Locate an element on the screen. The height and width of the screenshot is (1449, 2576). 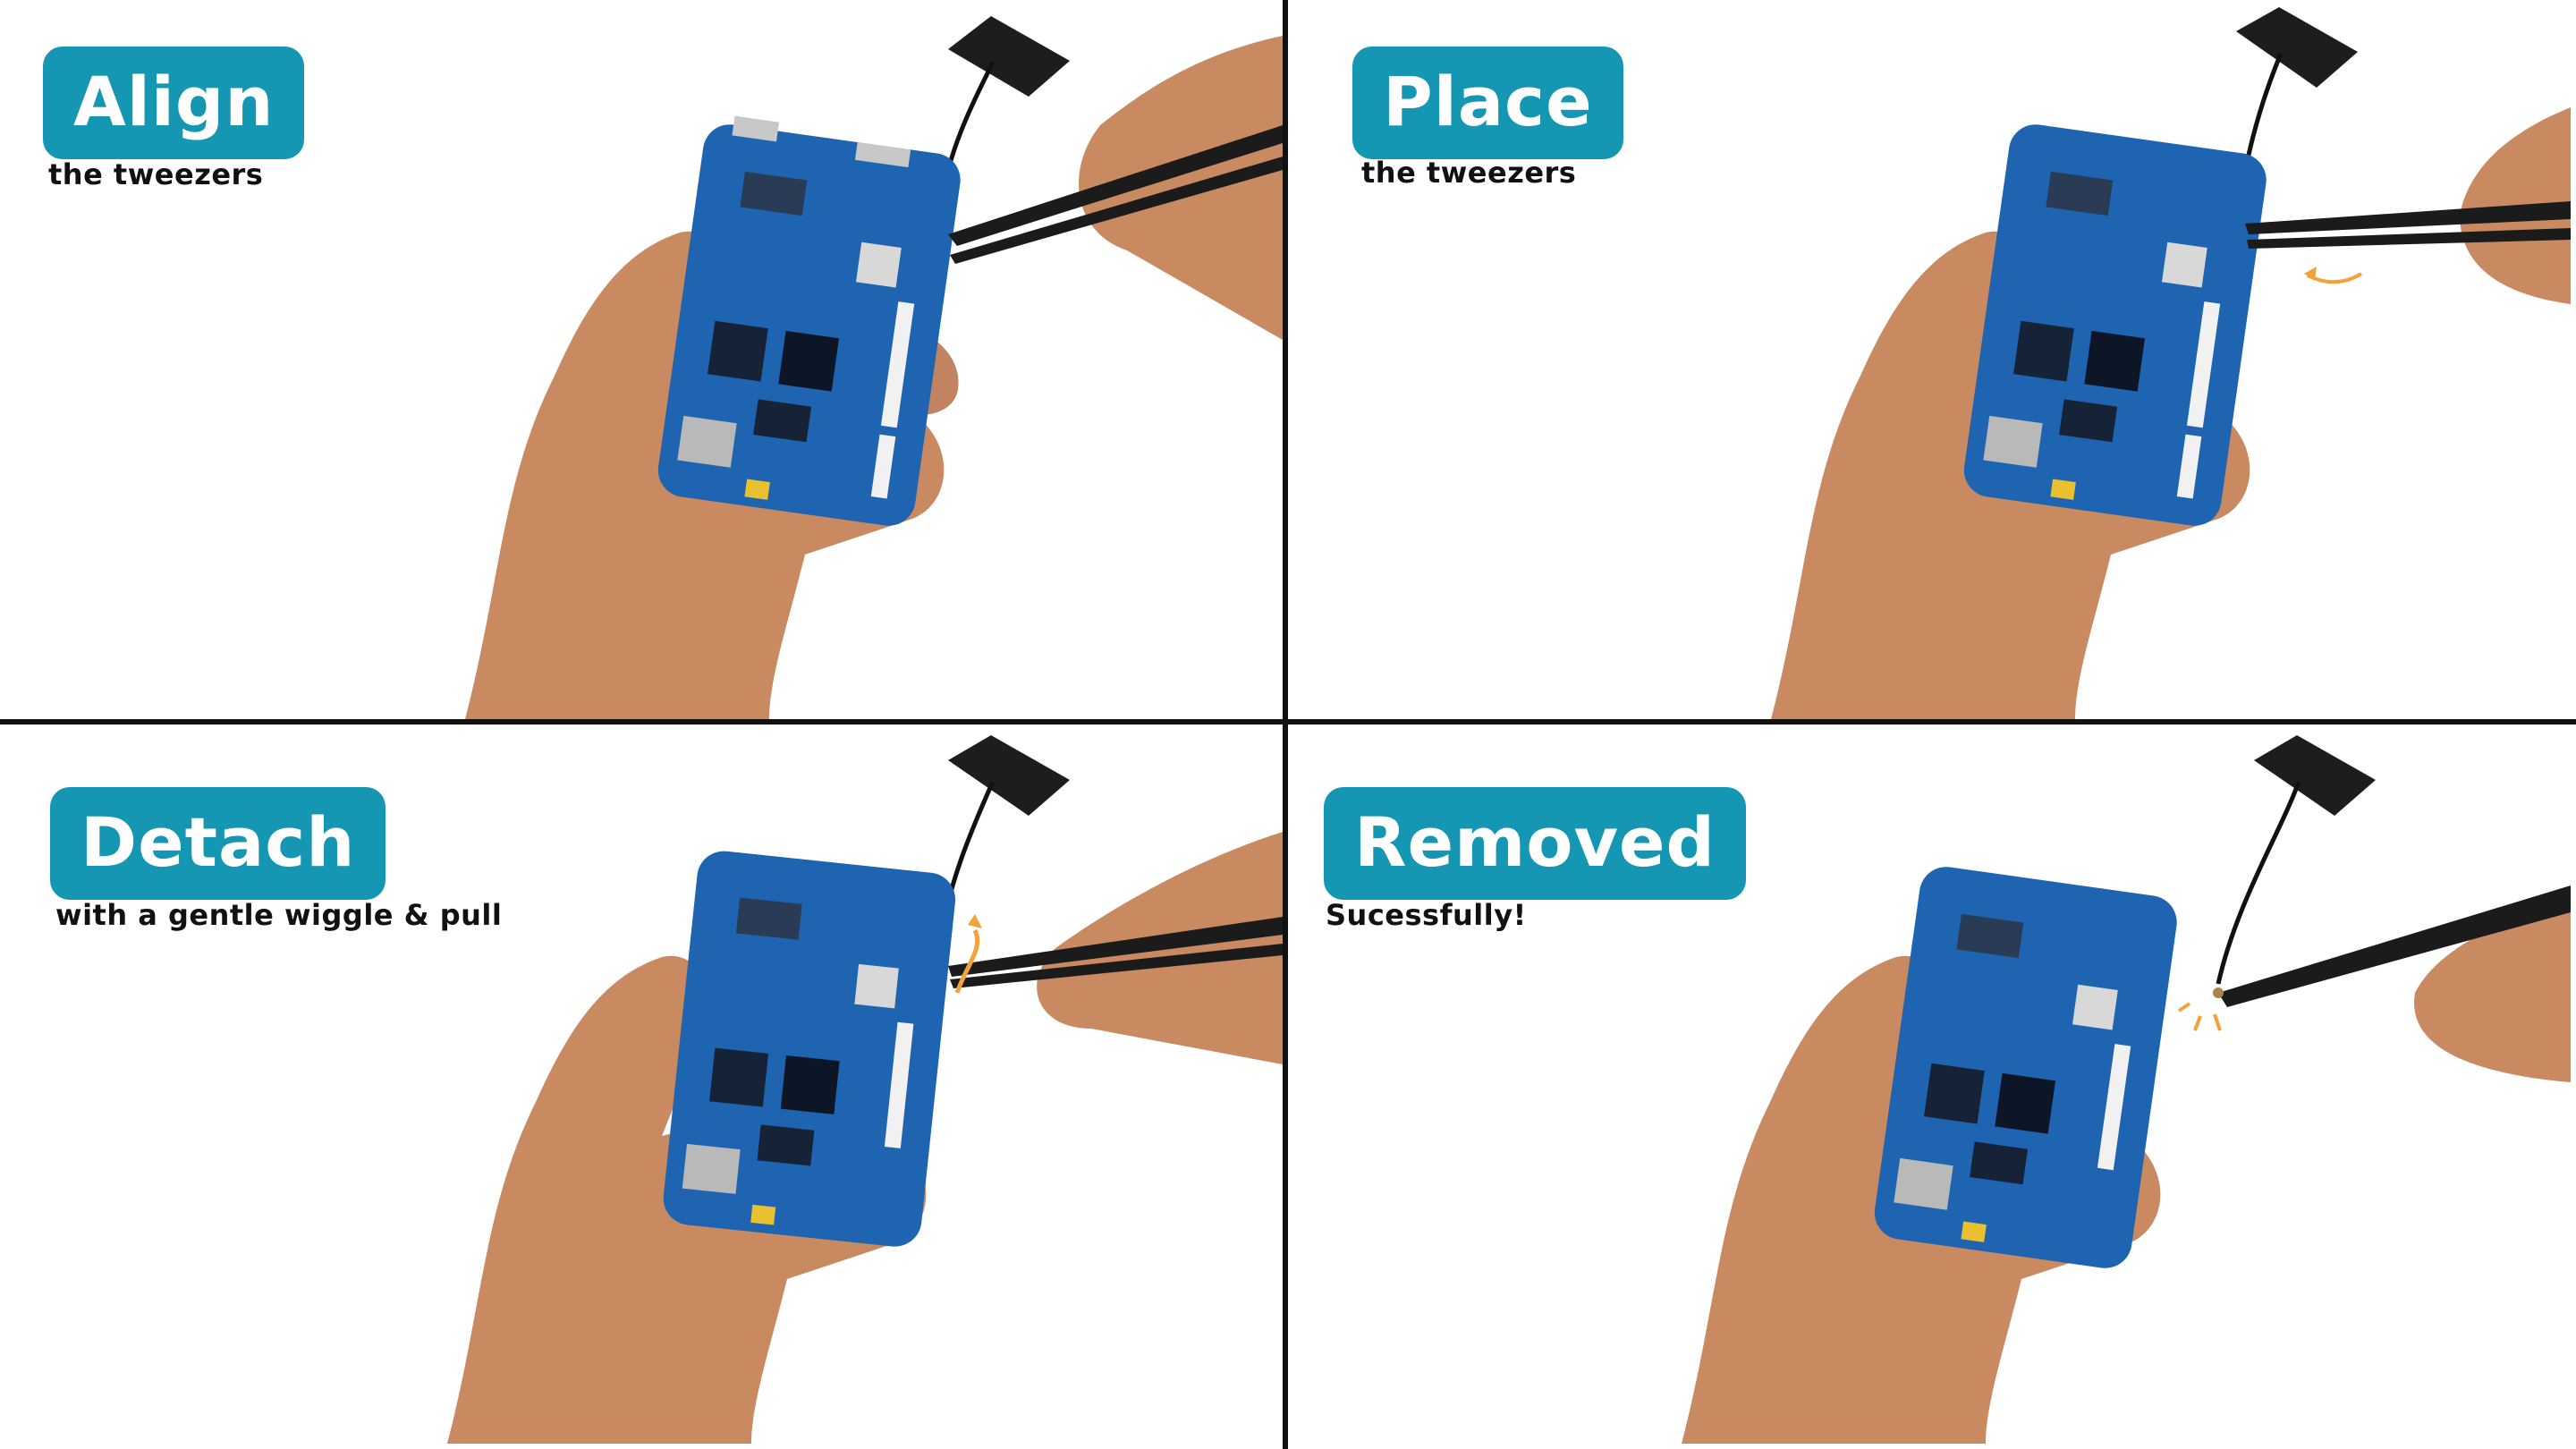
sparkle-accent is located at coordinates (2199, 1016).